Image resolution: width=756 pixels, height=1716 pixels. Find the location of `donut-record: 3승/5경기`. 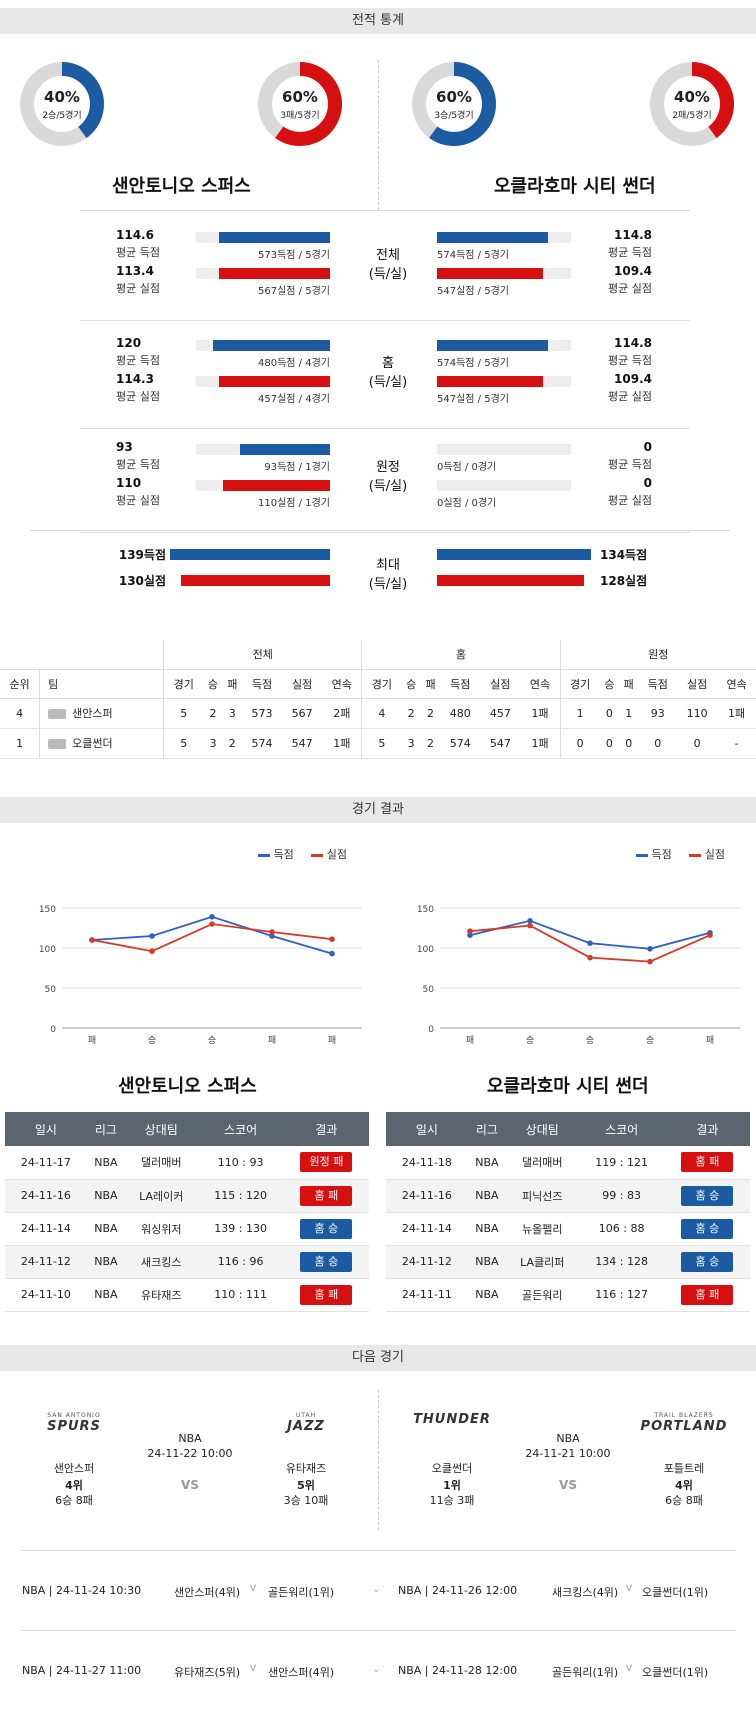

donut-record: 3승/5경기 is located at coordinates (454, 116).